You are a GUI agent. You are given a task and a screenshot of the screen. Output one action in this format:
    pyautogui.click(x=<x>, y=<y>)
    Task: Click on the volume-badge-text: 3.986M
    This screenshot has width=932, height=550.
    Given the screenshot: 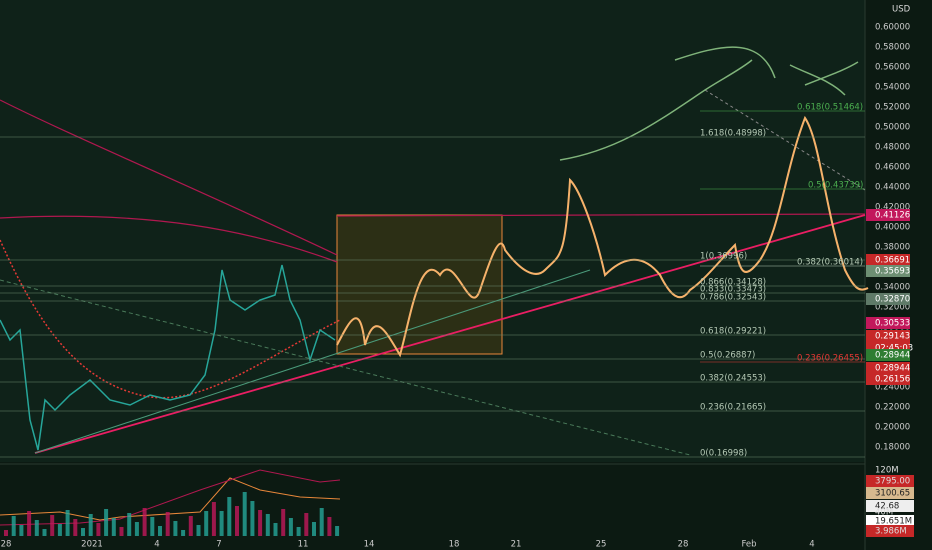 What is the action you would take?
    pyautogui.click(x=891, y=532)
    